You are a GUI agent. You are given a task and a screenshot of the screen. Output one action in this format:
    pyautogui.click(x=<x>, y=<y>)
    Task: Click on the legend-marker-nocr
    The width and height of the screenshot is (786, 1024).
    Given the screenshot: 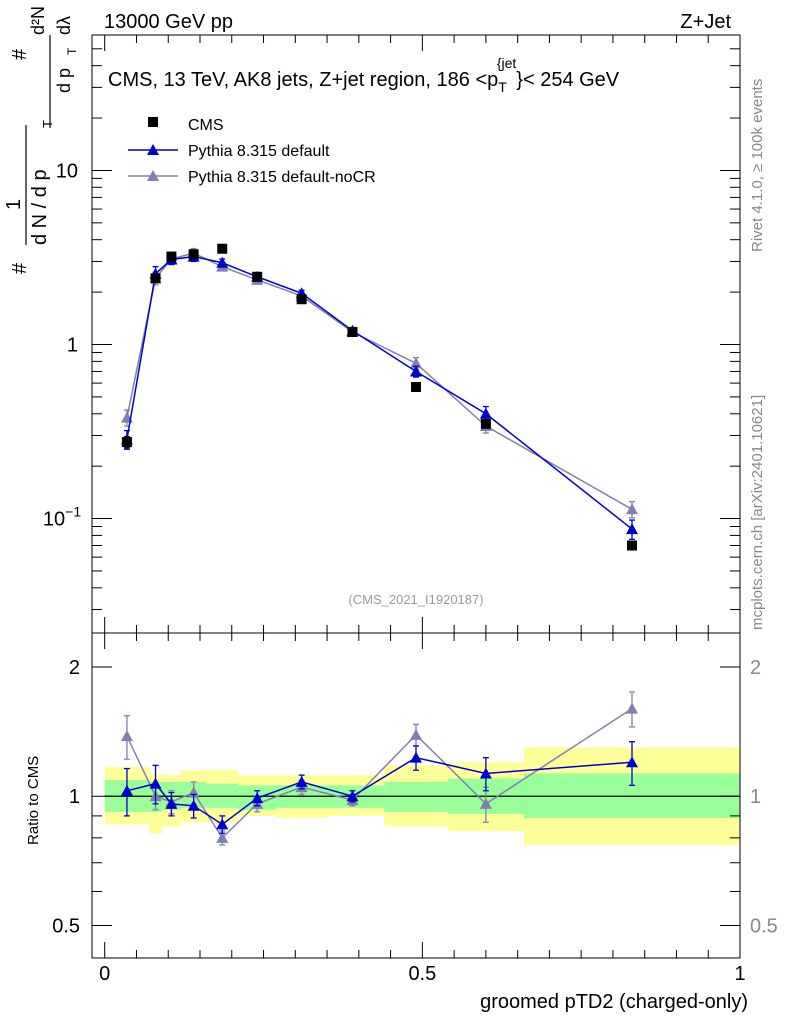 What is the action you would take?
    pyautogui.click(x=153, y=175)
    